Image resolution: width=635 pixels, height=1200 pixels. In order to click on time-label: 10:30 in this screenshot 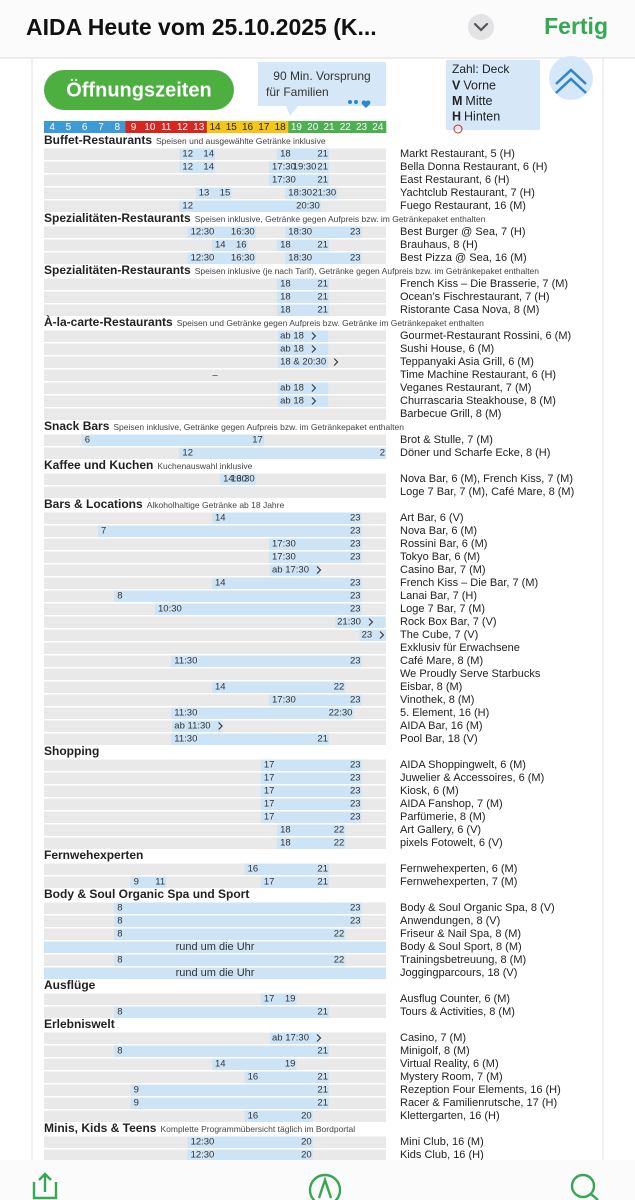, I will do `click(170, 609)`.